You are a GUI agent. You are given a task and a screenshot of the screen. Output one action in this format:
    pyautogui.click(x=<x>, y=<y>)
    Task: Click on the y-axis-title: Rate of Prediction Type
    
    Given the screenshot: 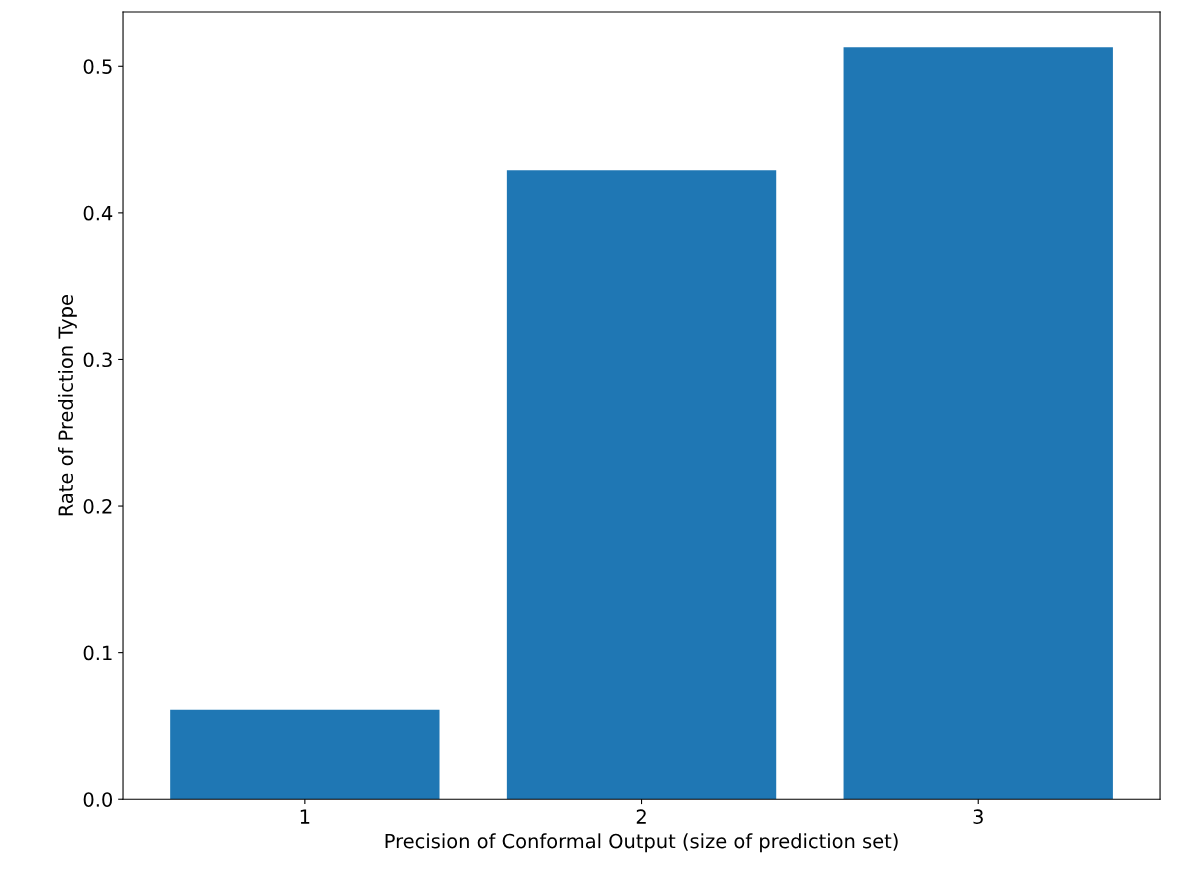 What is the action you would take?
    pyautogui.click(x=67, y=405)
    